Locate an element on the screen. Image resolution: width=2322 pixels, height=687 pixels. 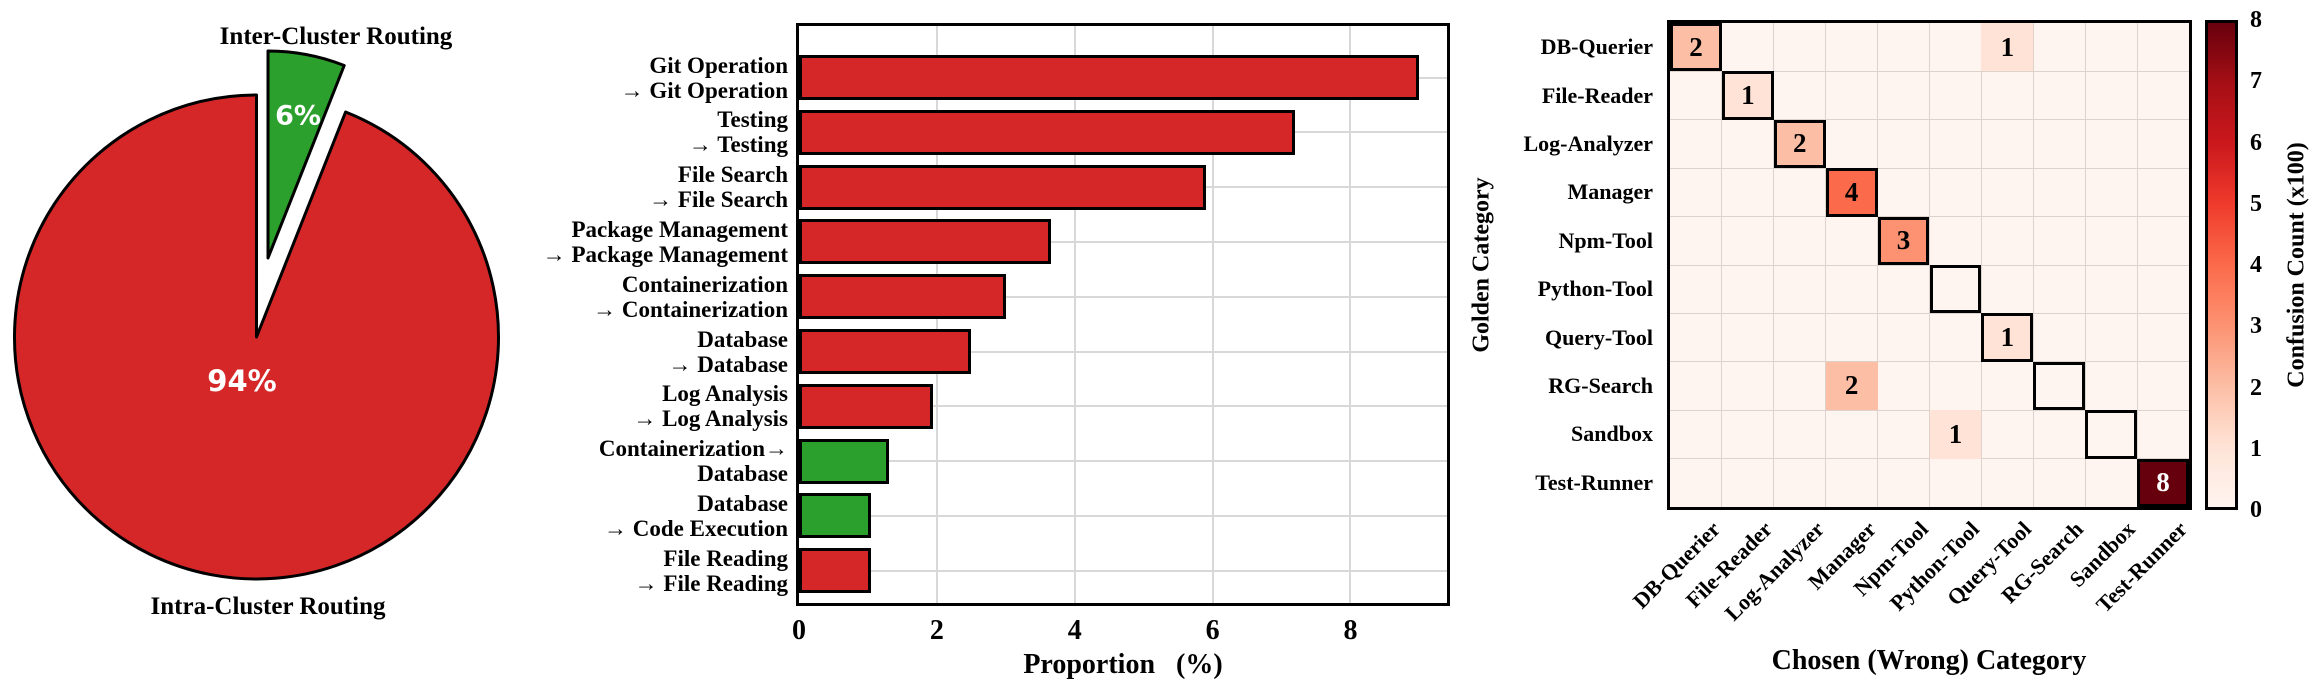
heatmap-cell-DB-Querier-DB-Querier: 2 is located at coordinates (1696, 47).